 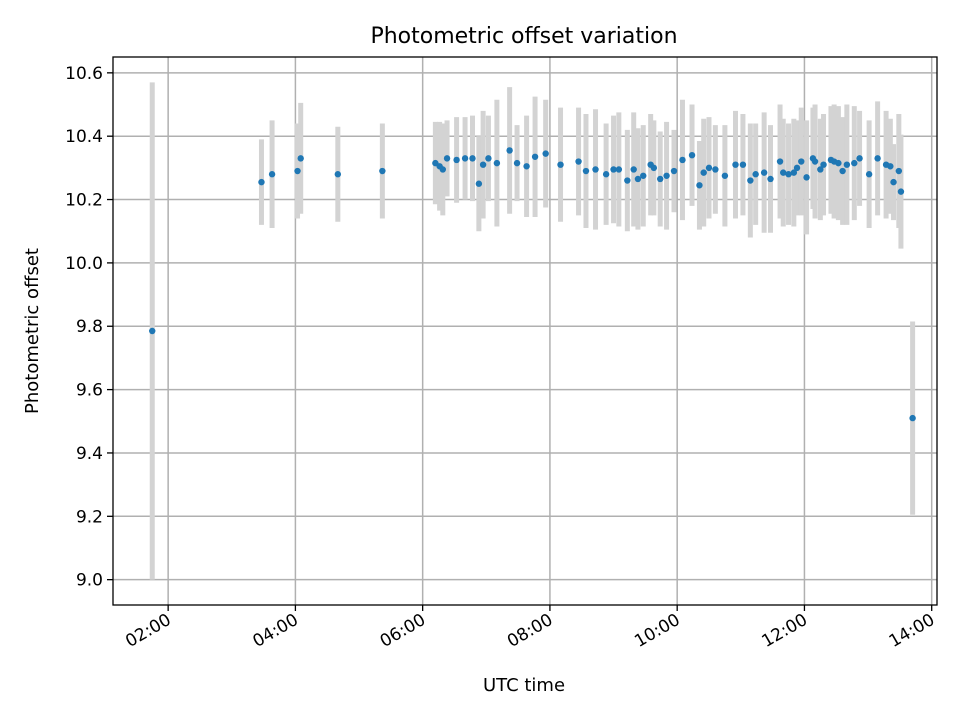 What do you see at coordinates (84, 74) in the screenshot?
I see `y-tick-label: 10.6` at bounding box center [84, 74].